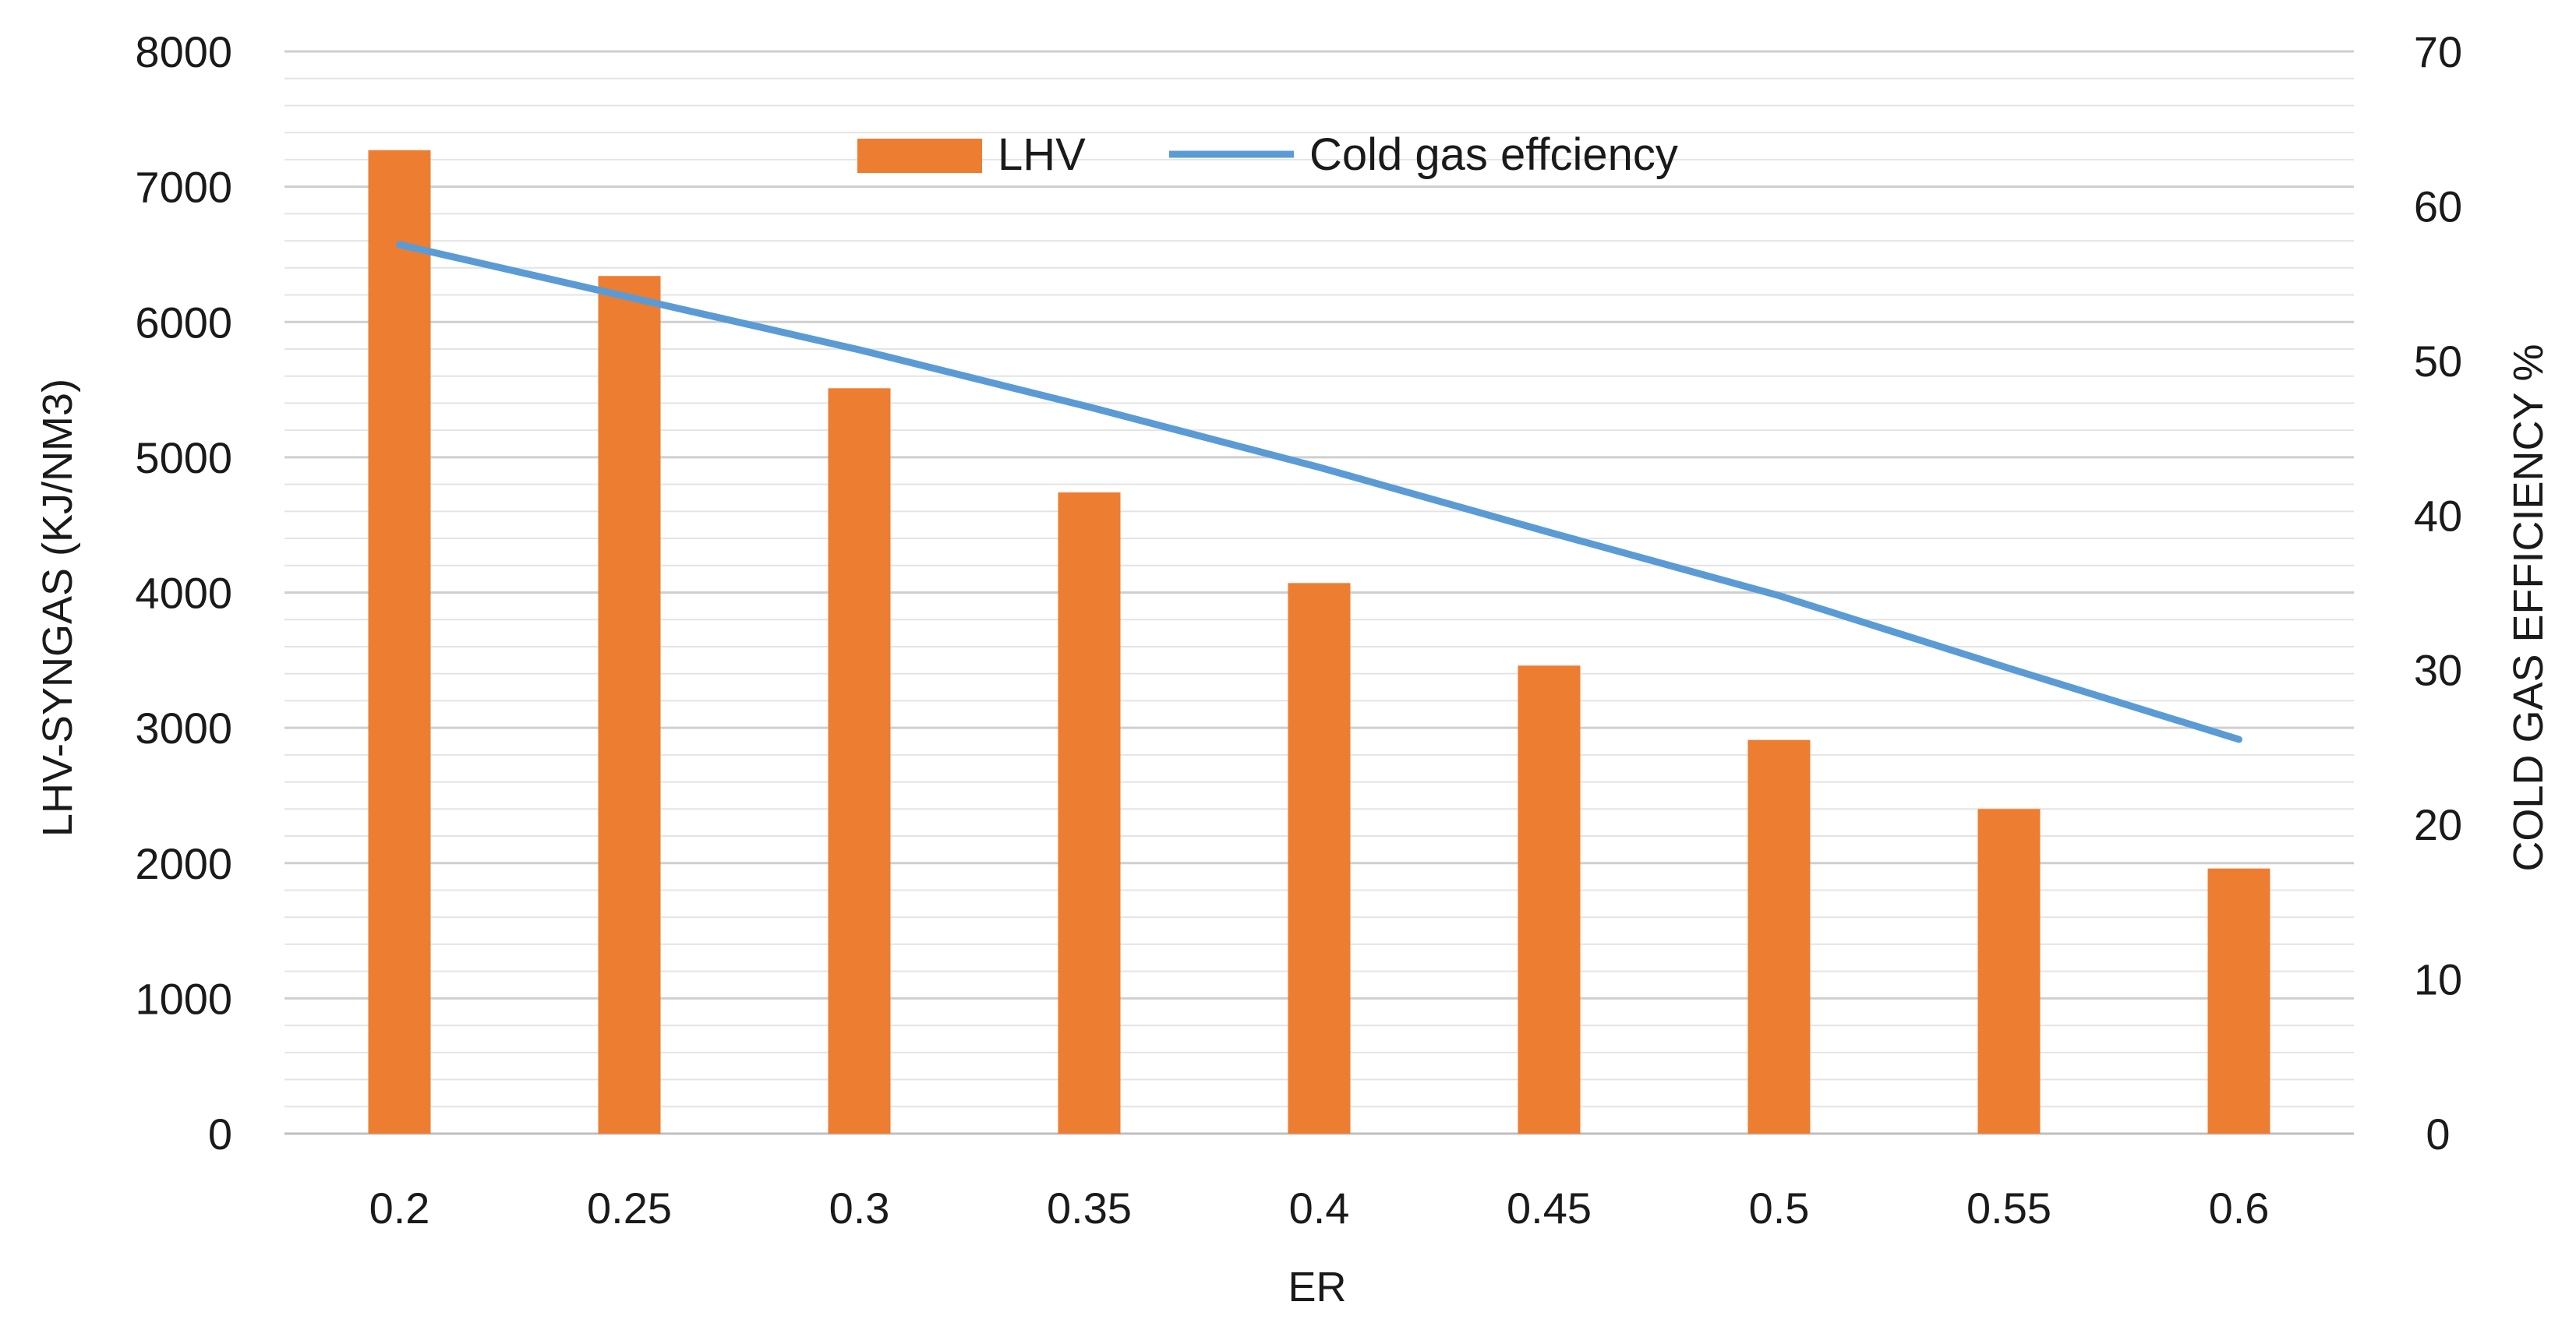  What do you see at coordinates (2238, 1001) in the screenshot?
I see `bar-lhv-0.6` at bounding box center [2238, 1001].